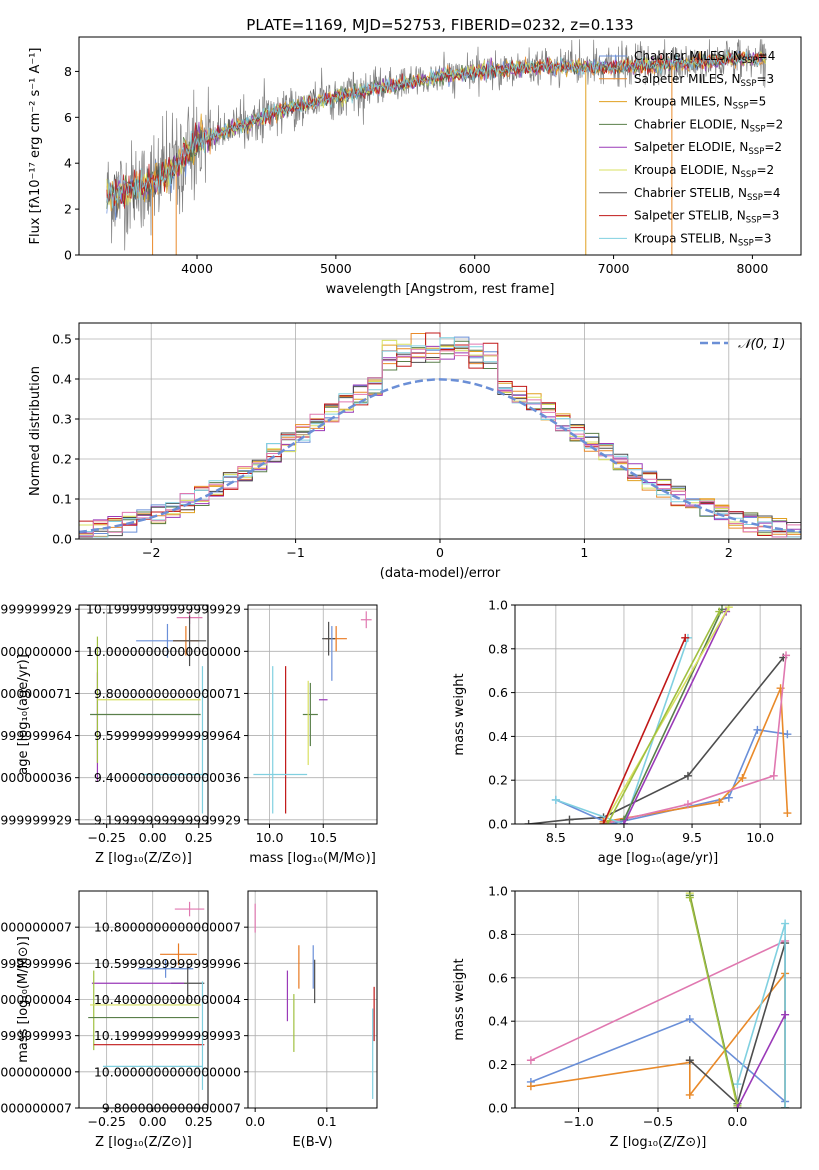 This screenshot has height=1170, width=819. I want to click on legend-label: Salpeter ELODIE, NSSP=2, so click(708, 148).